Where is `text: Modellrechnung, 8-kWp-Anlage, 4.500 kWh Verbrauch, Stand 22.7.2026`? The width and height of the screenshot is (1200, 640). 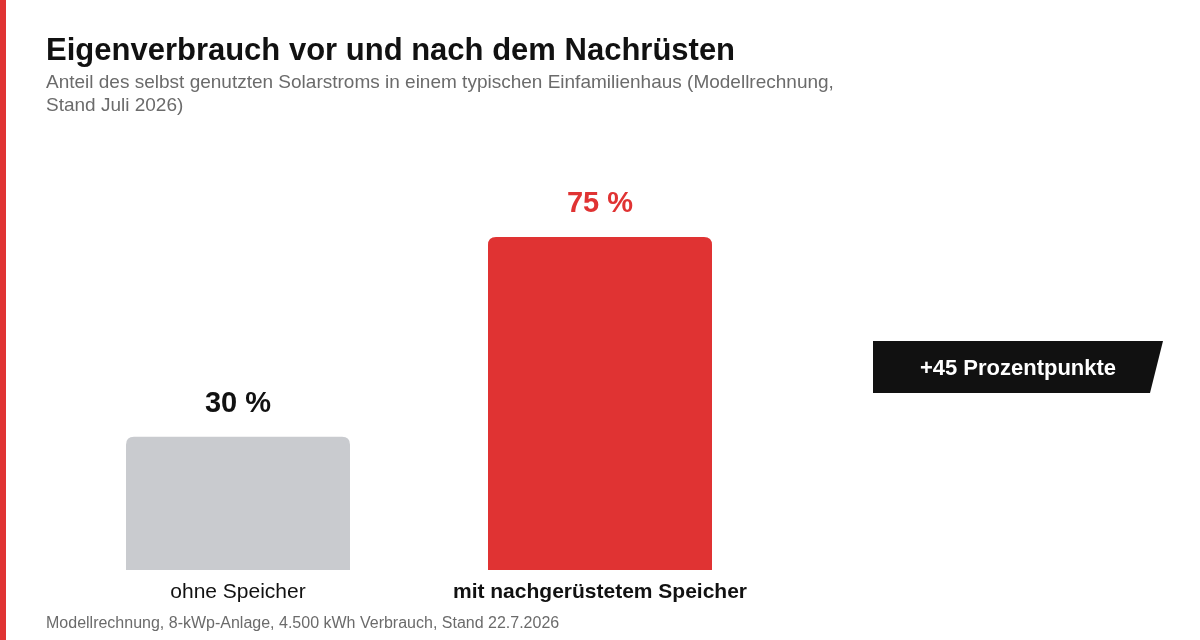
text: Modellrechnung, 8-kWp-Anlage, 4.500 kWh Verbrauch, Stand 22.7.2026 is located at coordinates (303, 622).